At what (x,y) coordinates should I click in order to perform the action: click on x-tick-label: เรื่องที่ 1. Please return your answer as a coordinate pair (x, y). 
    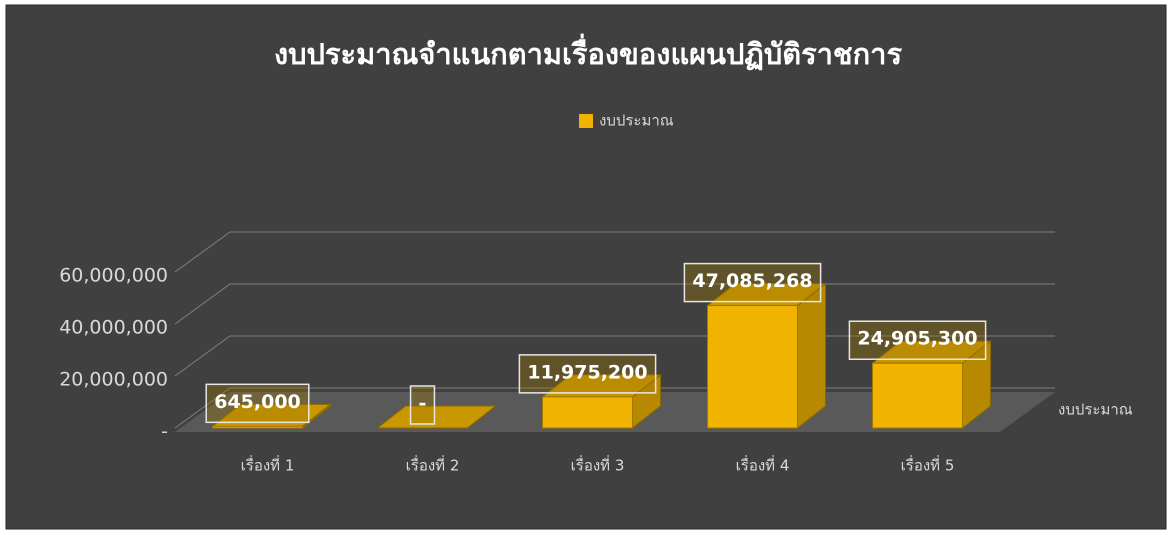
    Looking at the image, I should click on (268, 465).